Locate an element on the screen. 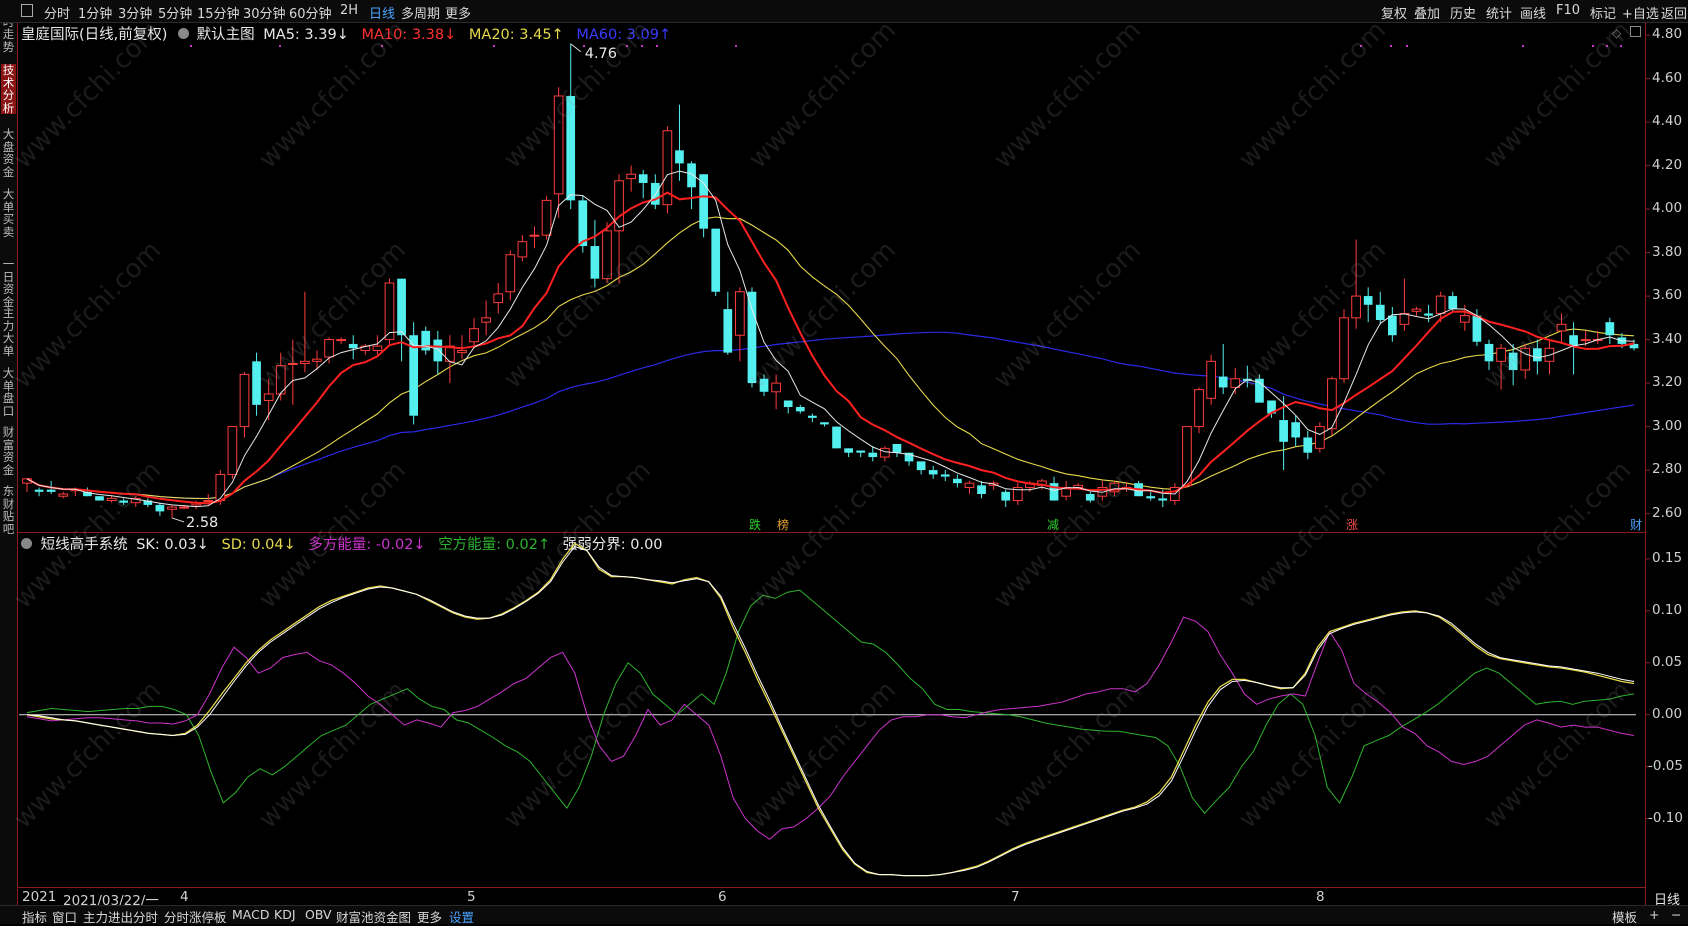 The height and width of the screenshot is (926, 1688). tool-button-1: 叠加 is located at coordinates (1427, 14).